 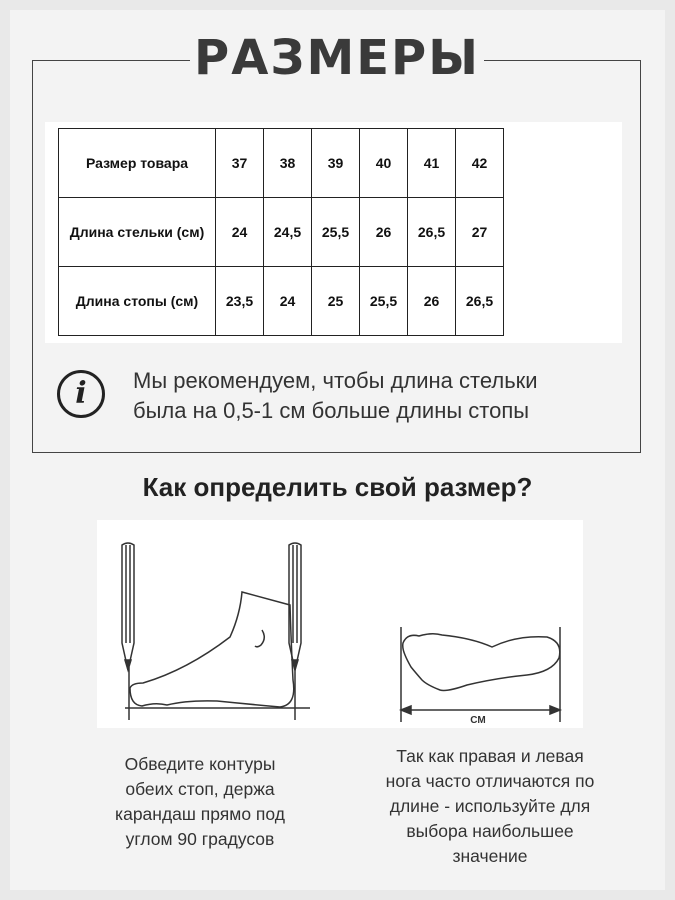 I want to click on table-row: Длина стопы (см) 23,5 24 25 25,5 26 26,5, so click(x=281, y=301).